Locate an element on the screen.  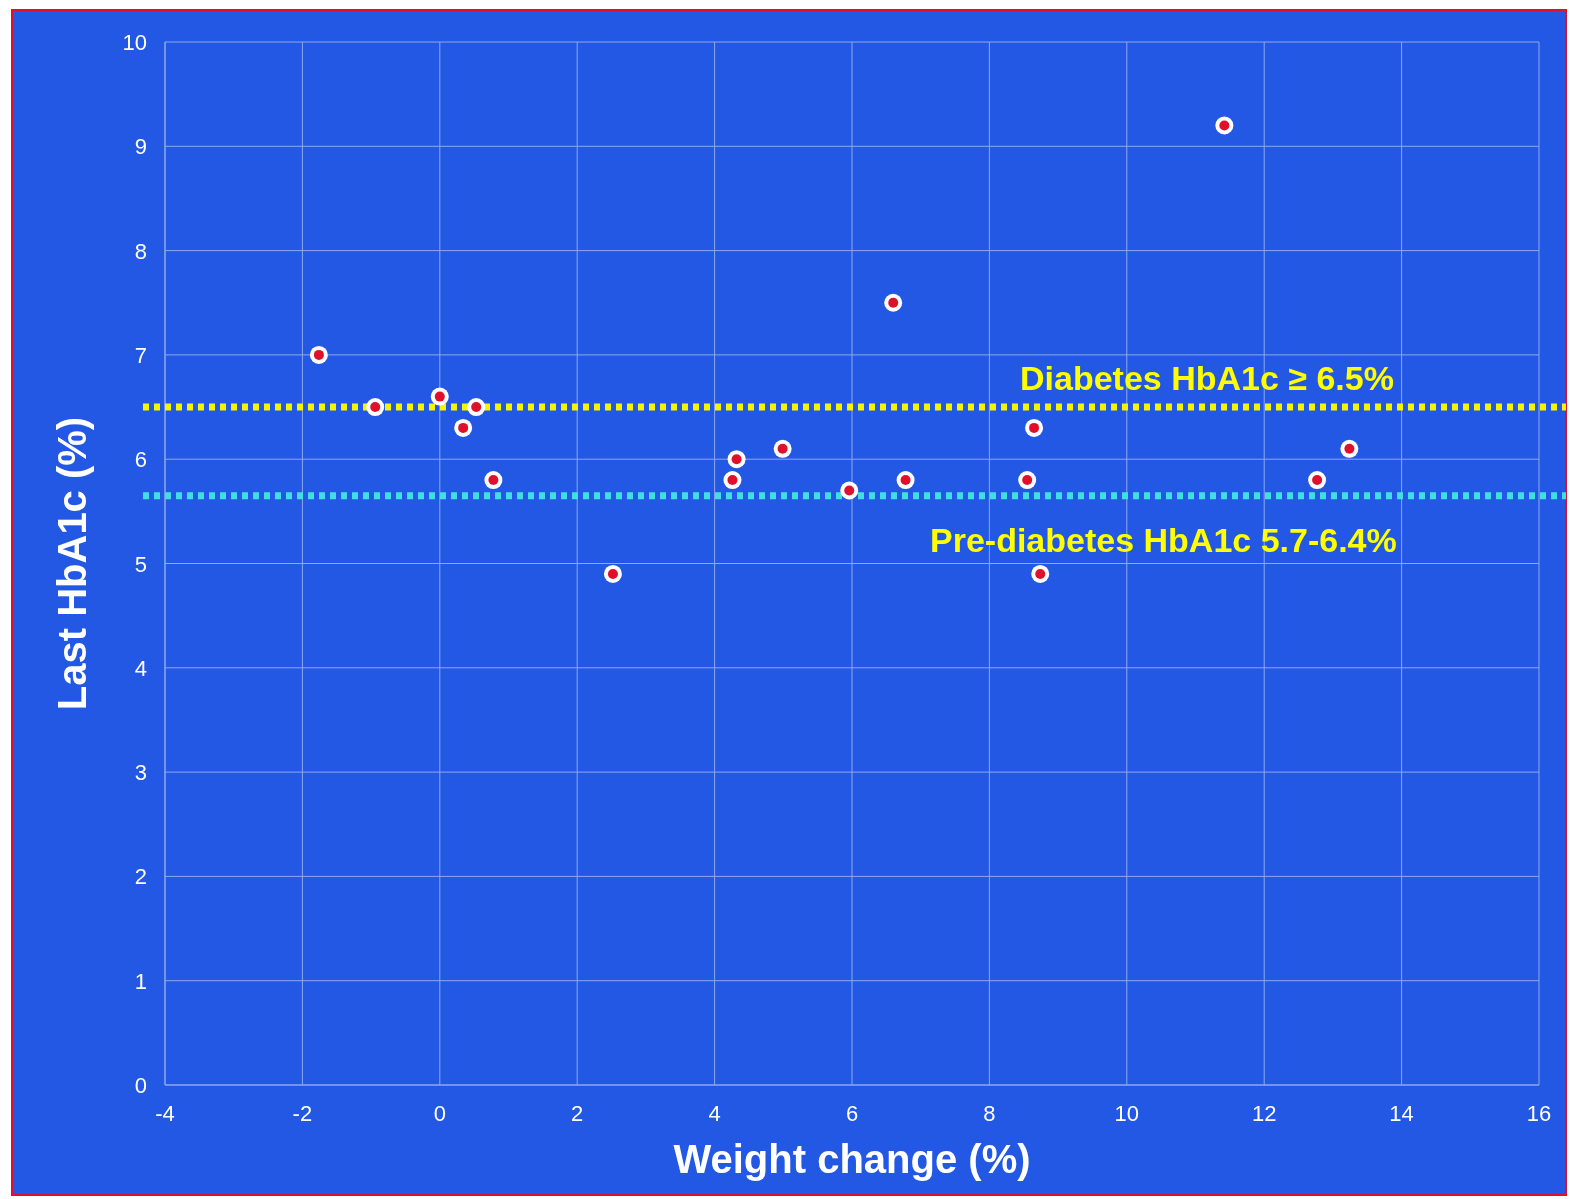
y-tick-label: 6 is located at coordinates (140, 460).